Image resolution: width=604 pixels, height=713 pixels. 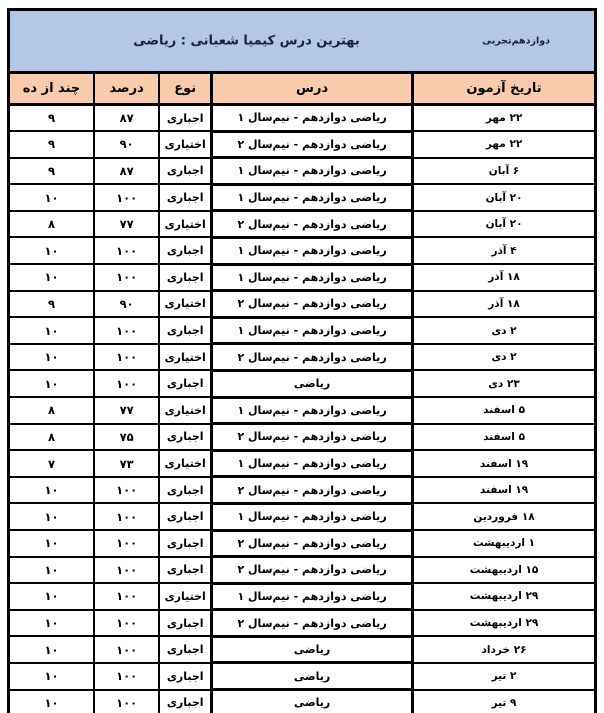 I want to click on cell-date: ۶ آبان, so click(x=504, y=171).